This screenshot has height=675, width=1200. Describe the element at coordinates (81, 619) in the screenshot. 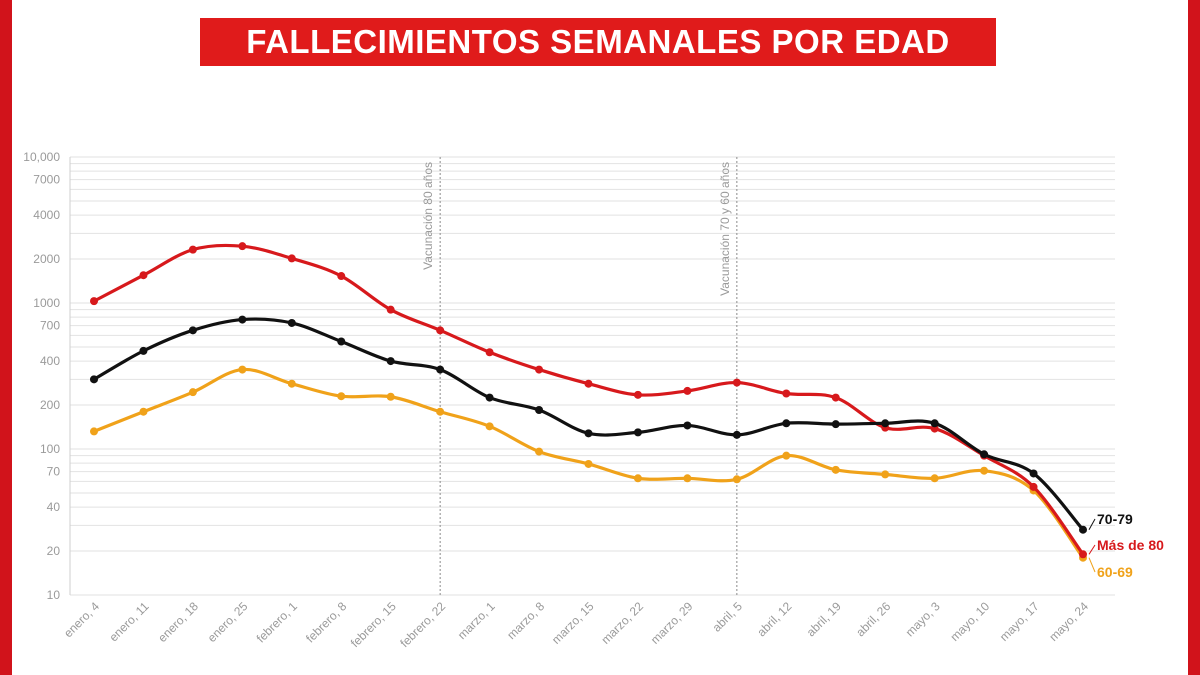

I see `x-tick-label: enero, 4` at that location.